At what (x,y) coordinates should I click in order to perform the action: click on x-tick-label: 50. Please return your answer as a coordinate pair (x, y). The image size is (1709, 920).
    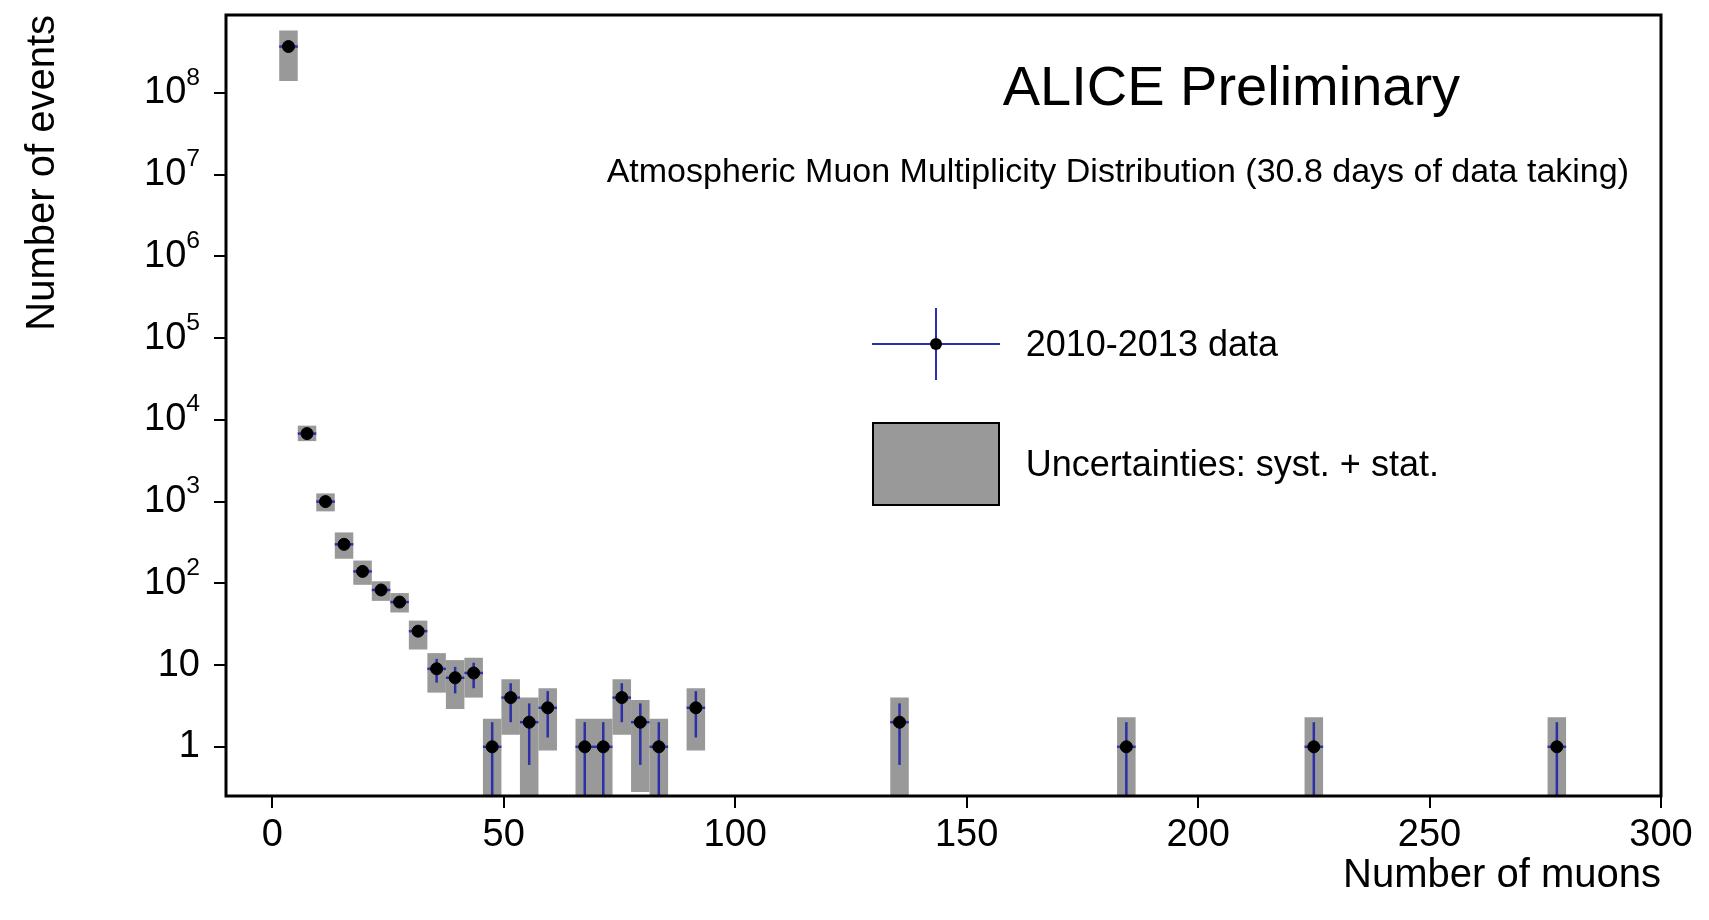
    Looking at the image, I should click on (503, 833).